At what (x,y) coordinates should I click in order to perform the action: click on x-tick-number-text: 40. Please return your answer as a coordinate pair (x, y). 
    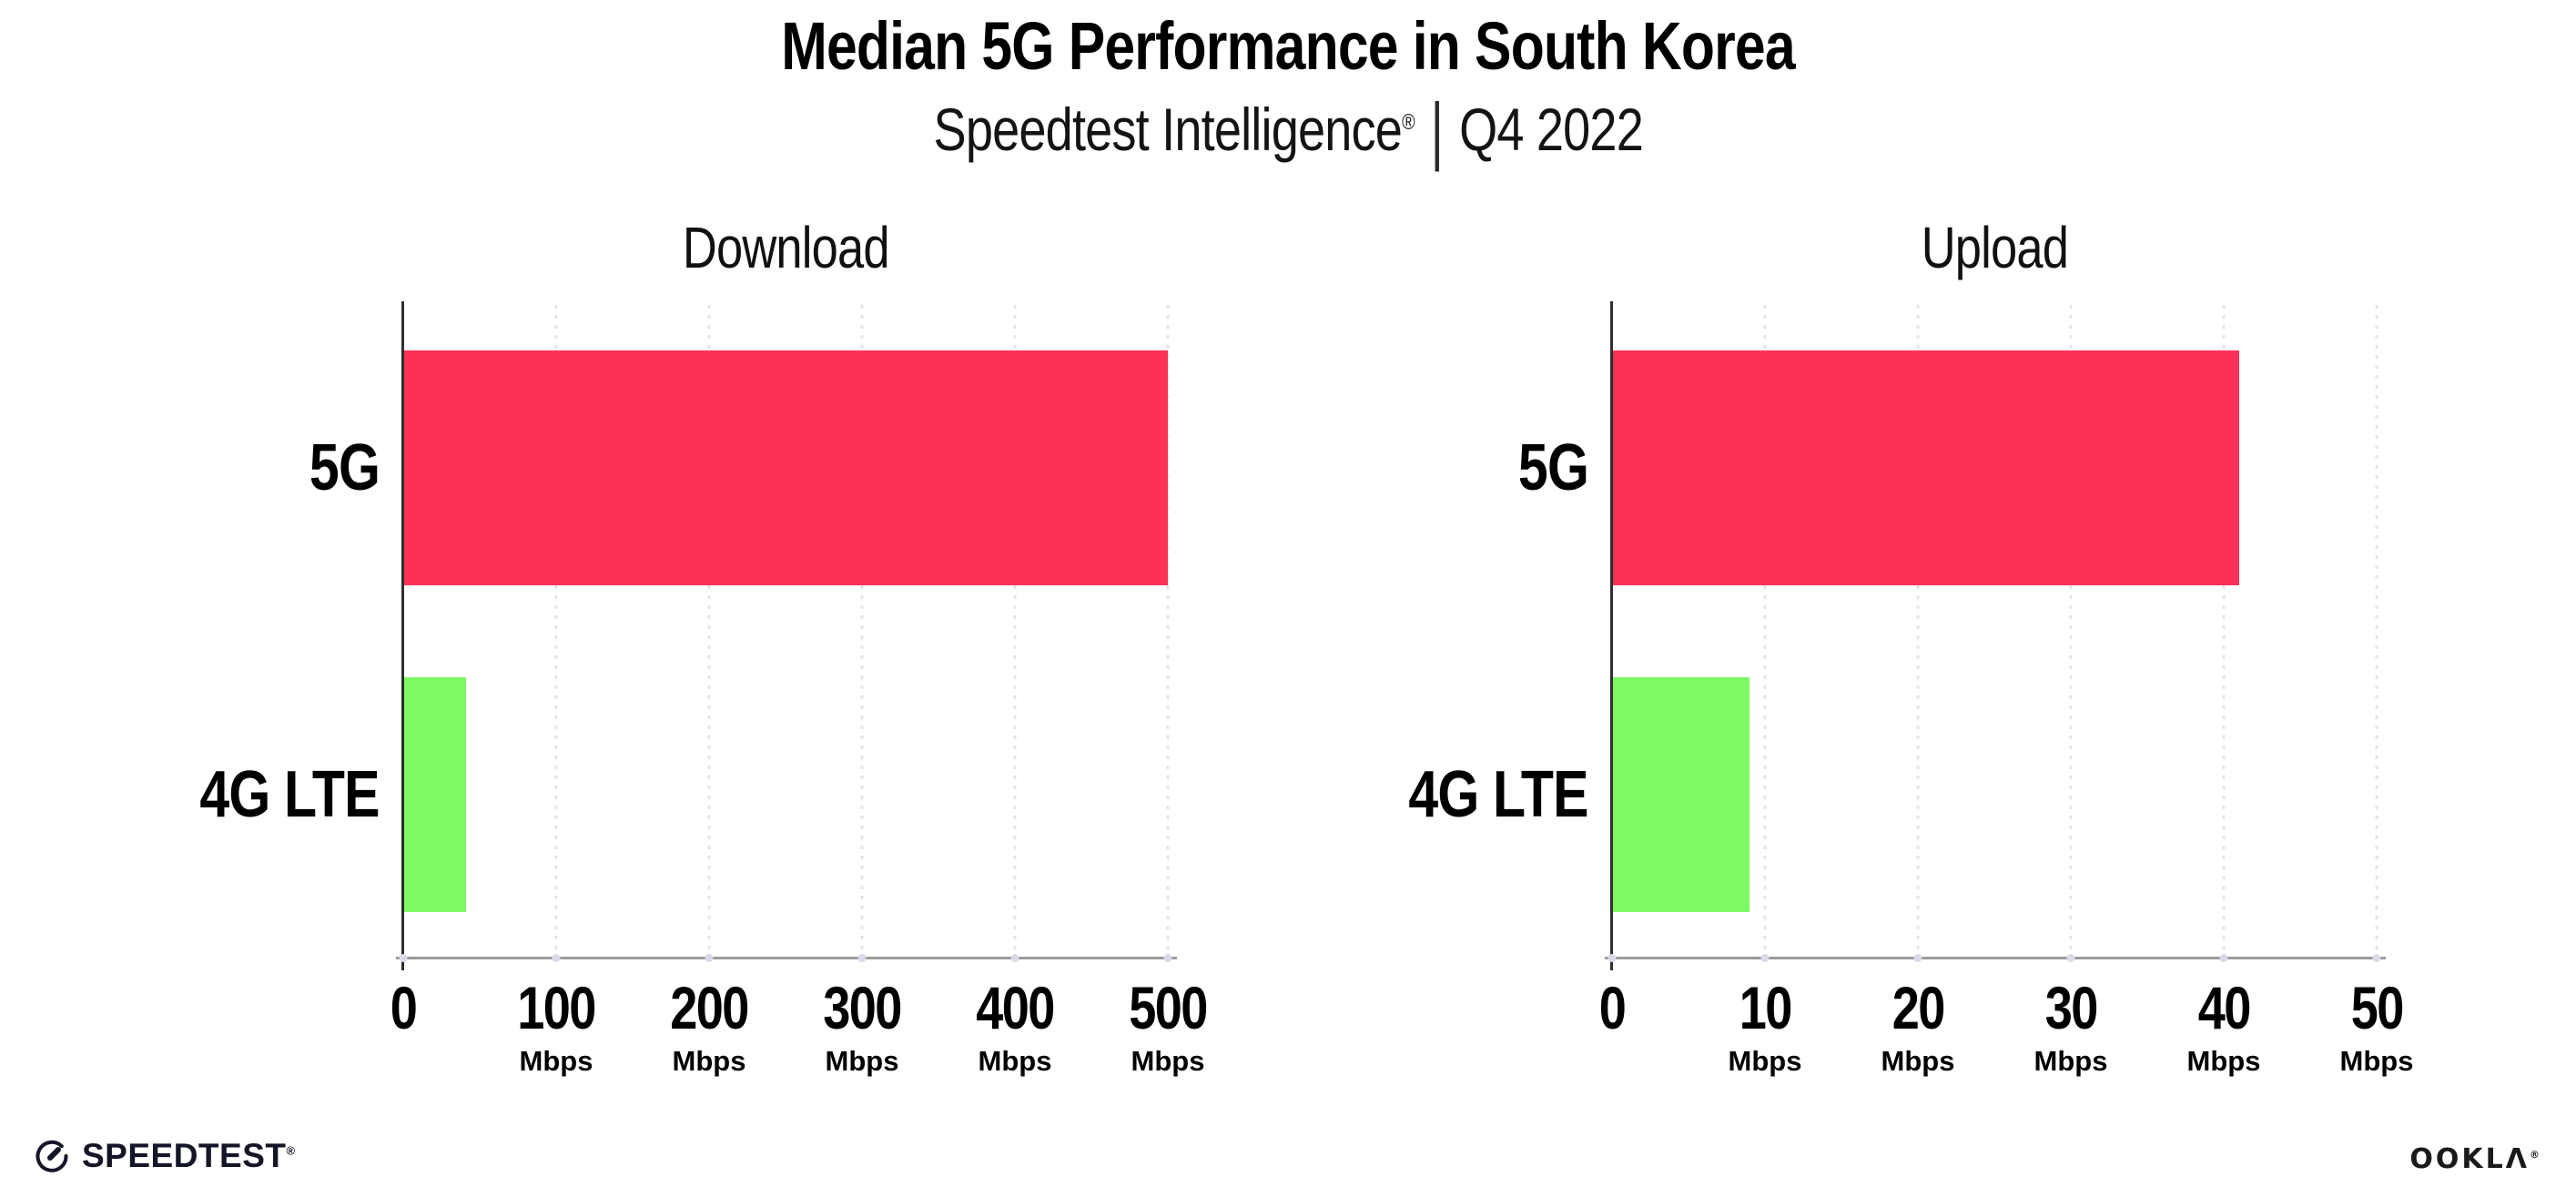
    Looking at the image, I should click on (2224, 1008).